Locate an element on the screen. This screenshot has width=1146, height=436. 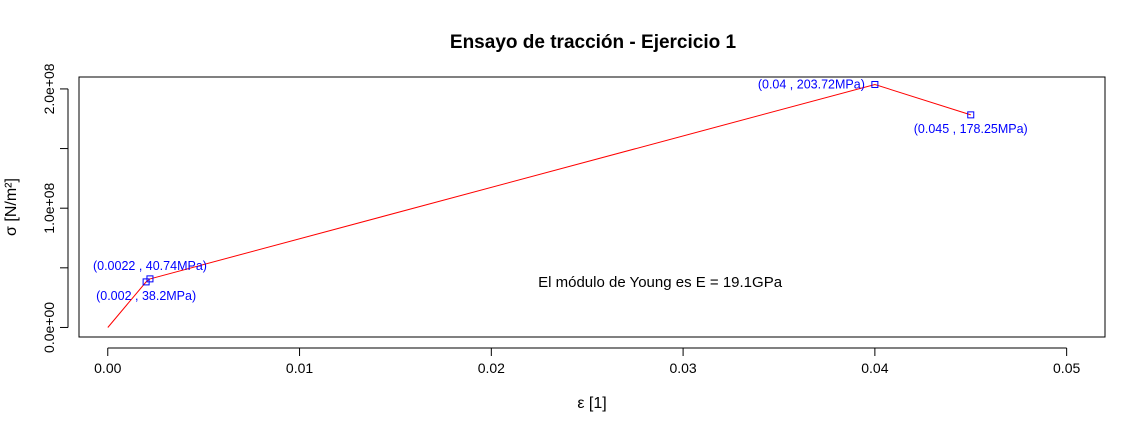
y-axis: 0.0e+00 1.0e+08 2.0e+08 is located at coordinates (55, 208).